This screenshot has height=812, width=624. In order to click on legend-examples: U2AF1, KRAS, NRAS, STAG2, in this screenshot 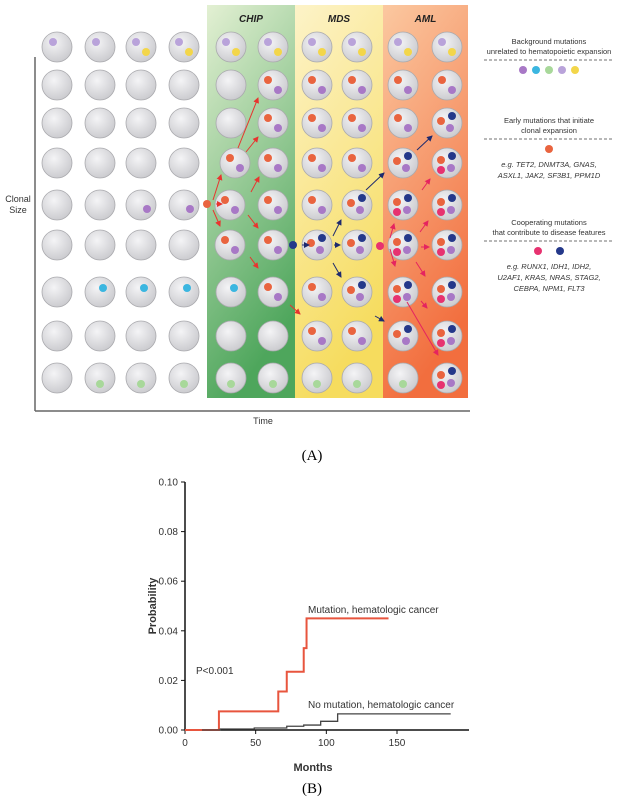, I will do `click(548, 277)`.